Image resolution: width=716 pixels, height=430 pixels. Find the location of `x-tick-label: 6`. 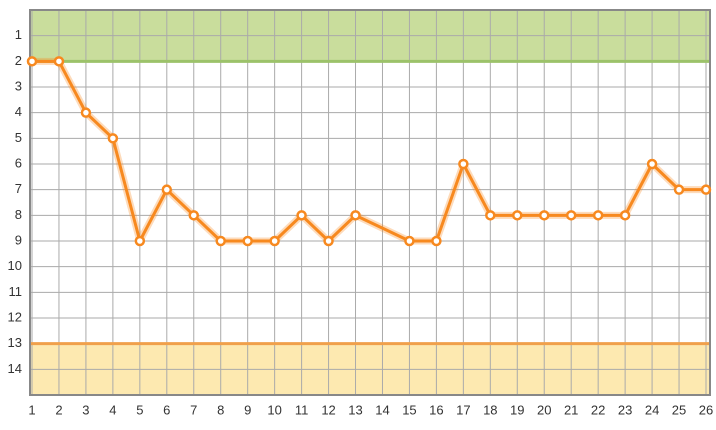

x-tick-label: 6 is located at coordinates (166, 409).